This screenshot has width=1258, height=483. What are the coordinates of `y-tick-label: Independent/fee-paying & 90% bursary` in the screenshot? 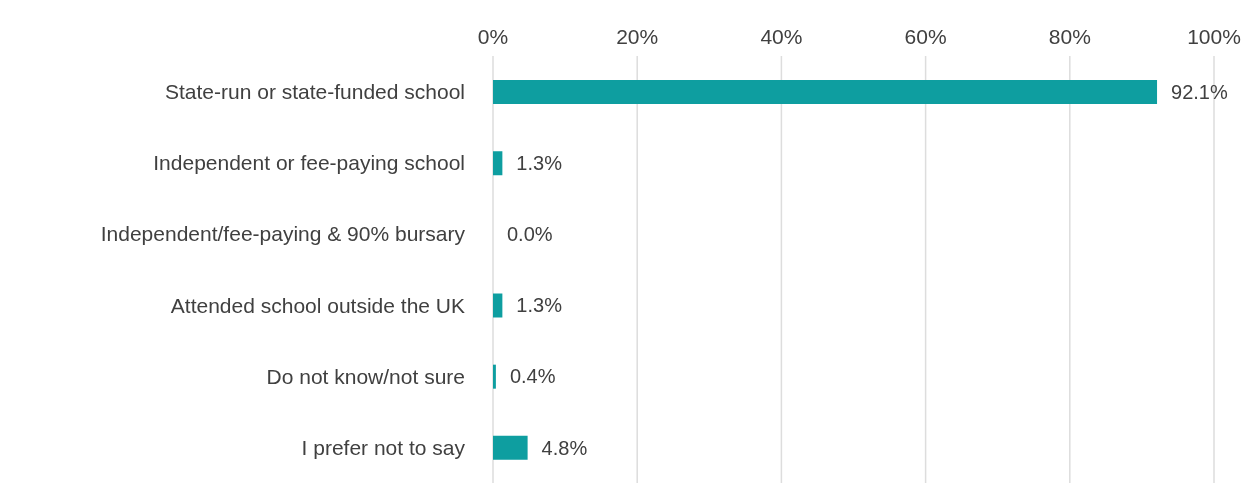 It's located at (283, 234).